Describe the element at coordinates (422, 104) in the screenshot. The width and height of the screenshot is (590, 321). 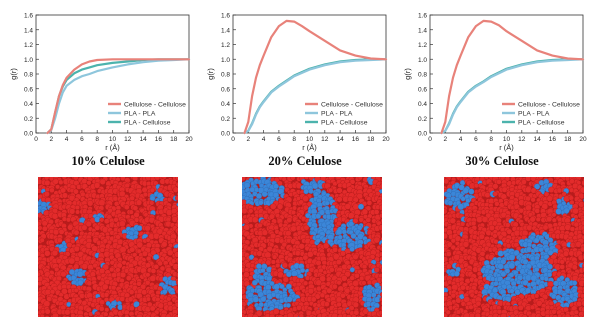
I see `y-tick-label: 0.4` at that location.